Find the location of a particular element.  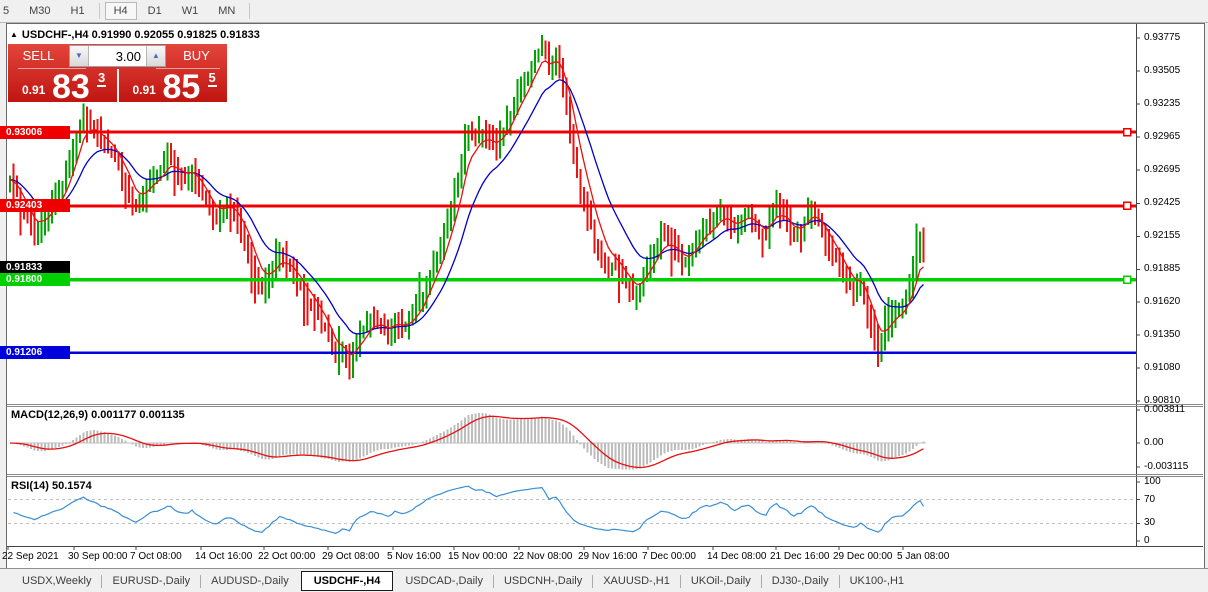

time-axis-label: 21 Dec 16:00 is located at coordinates (800, 556).